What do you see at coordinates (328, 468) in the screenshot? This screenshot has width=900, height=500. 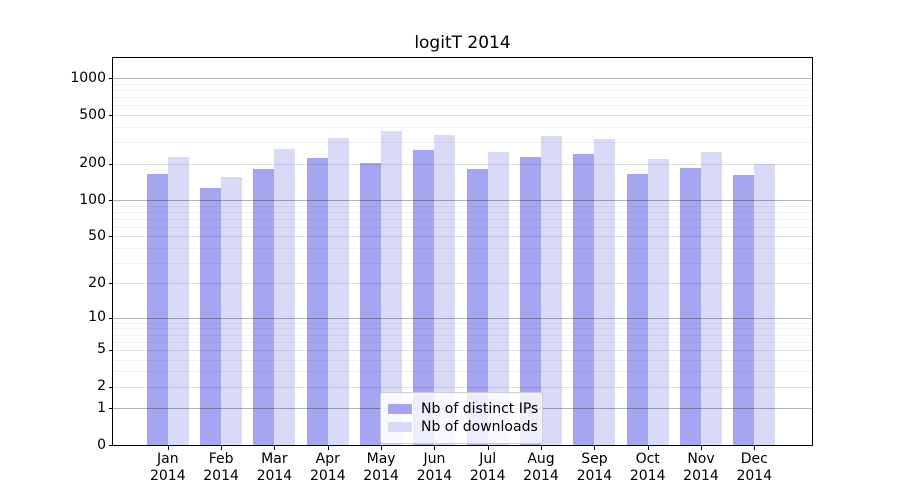 I see `x-tick-label-apr: Apr 2014` at bounding box center [328, 468].